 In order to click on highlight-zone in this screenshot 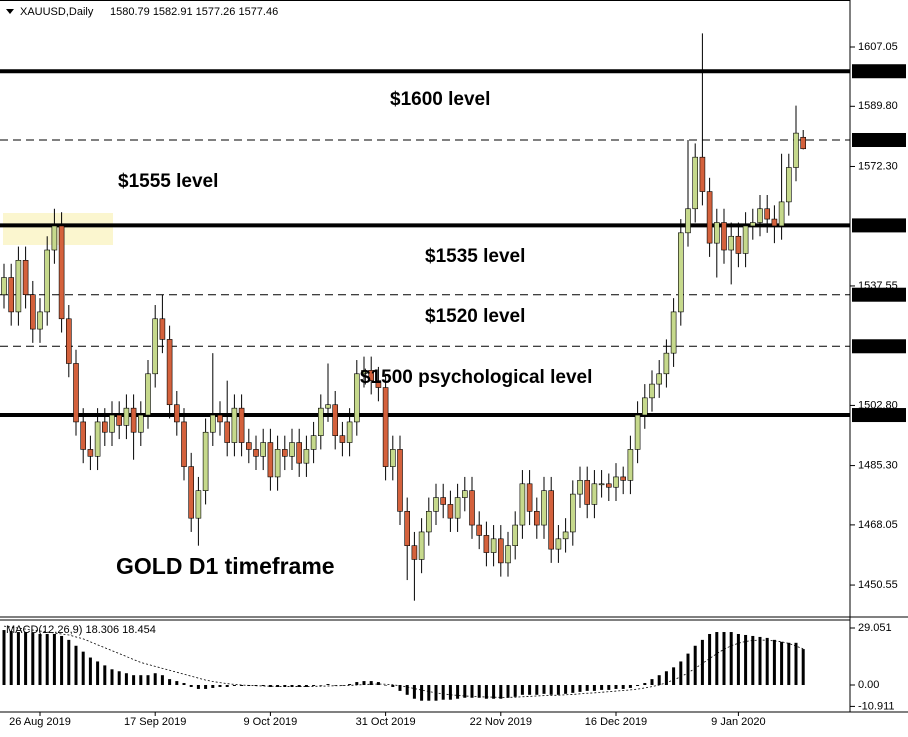, I will do `click(58, 229)`.